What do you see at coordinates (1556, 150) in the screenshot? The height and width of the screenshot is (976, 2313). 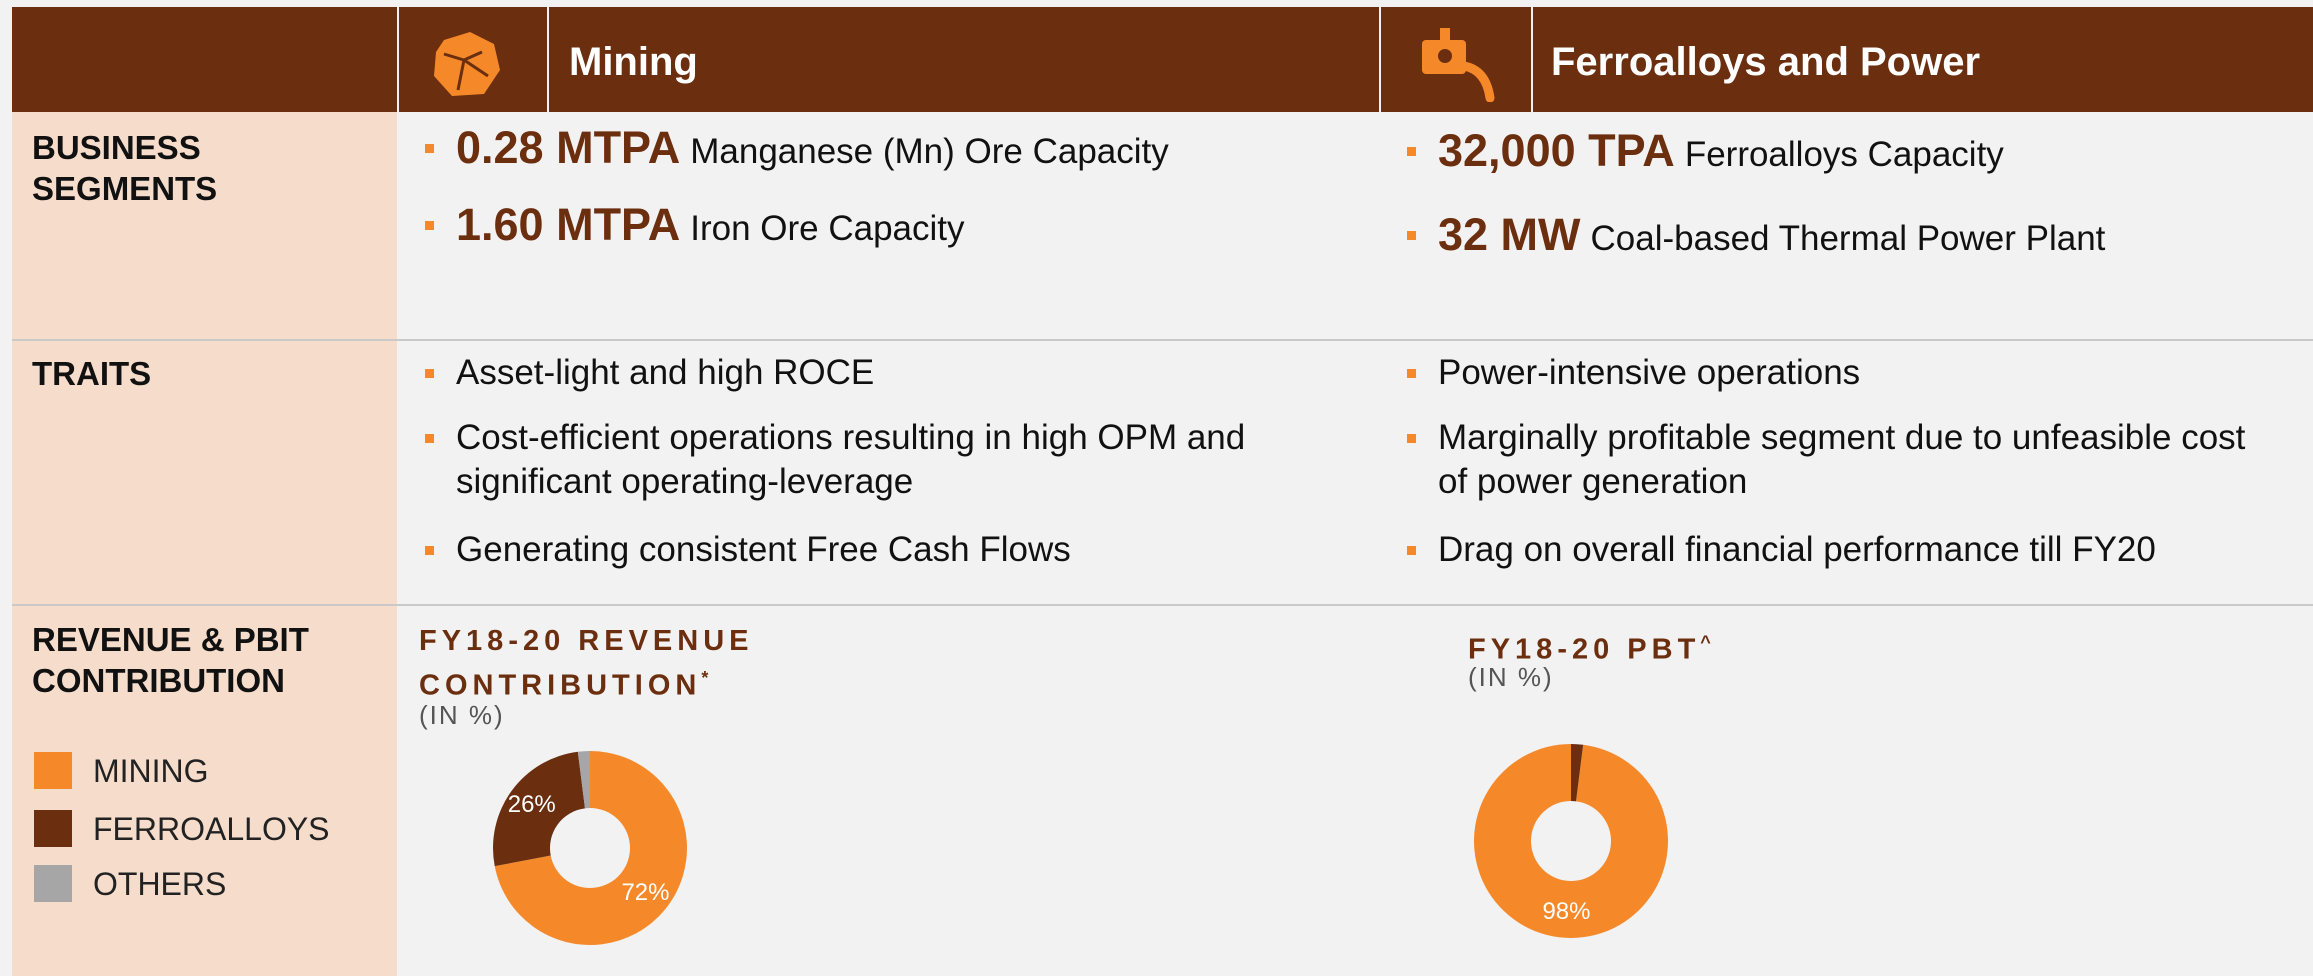 I see `figure: 32,000 TPA` at bounding box center [1556, 150].